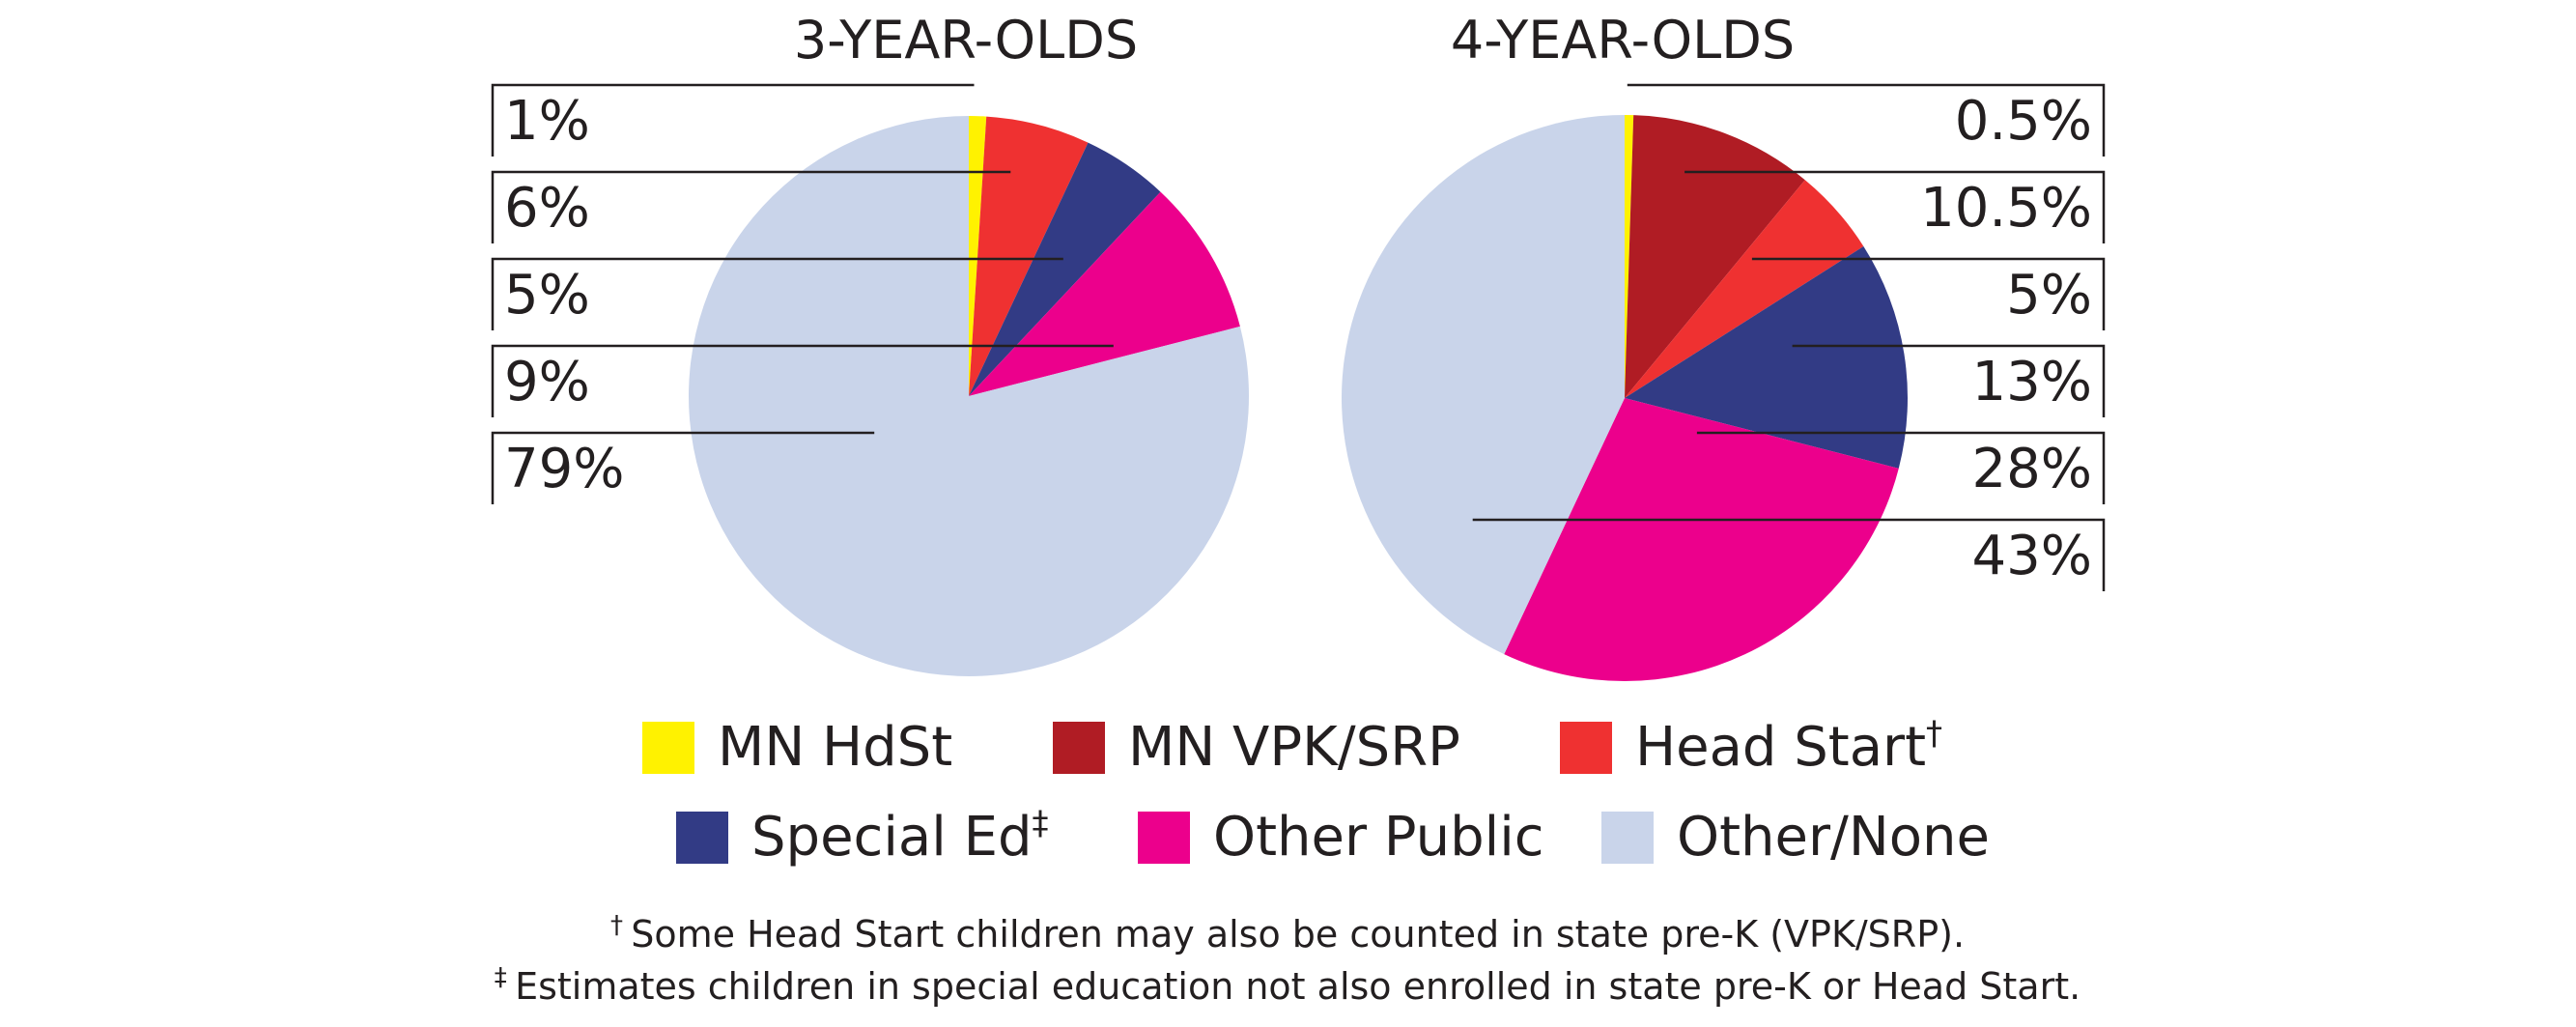  I want to click on legend-label: Special Ed‡, so click(900, 836).